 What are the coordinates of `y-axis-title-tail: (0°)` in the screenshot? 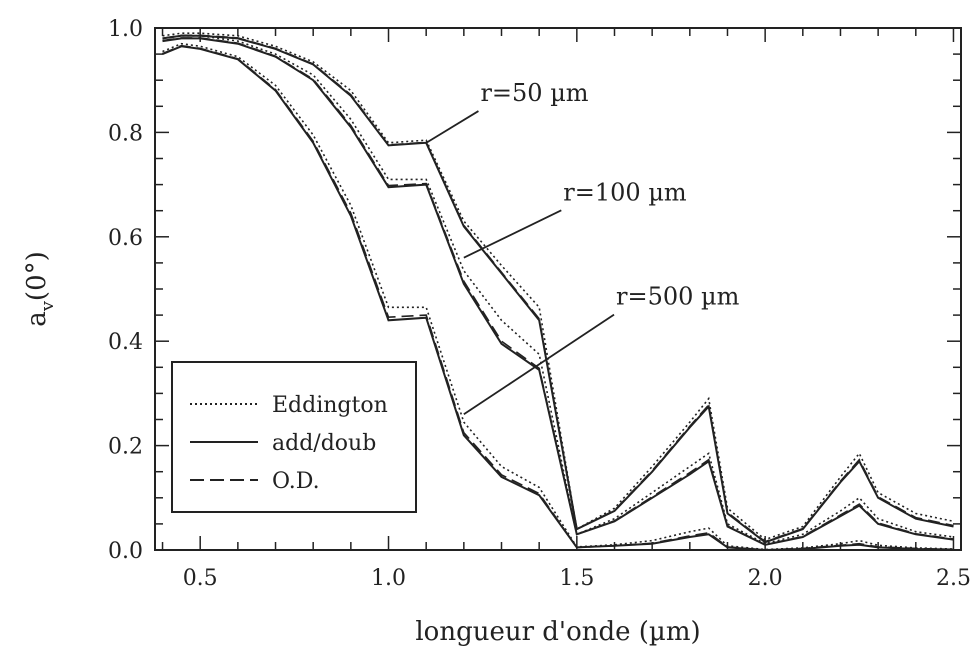 It's located at (37, 276).